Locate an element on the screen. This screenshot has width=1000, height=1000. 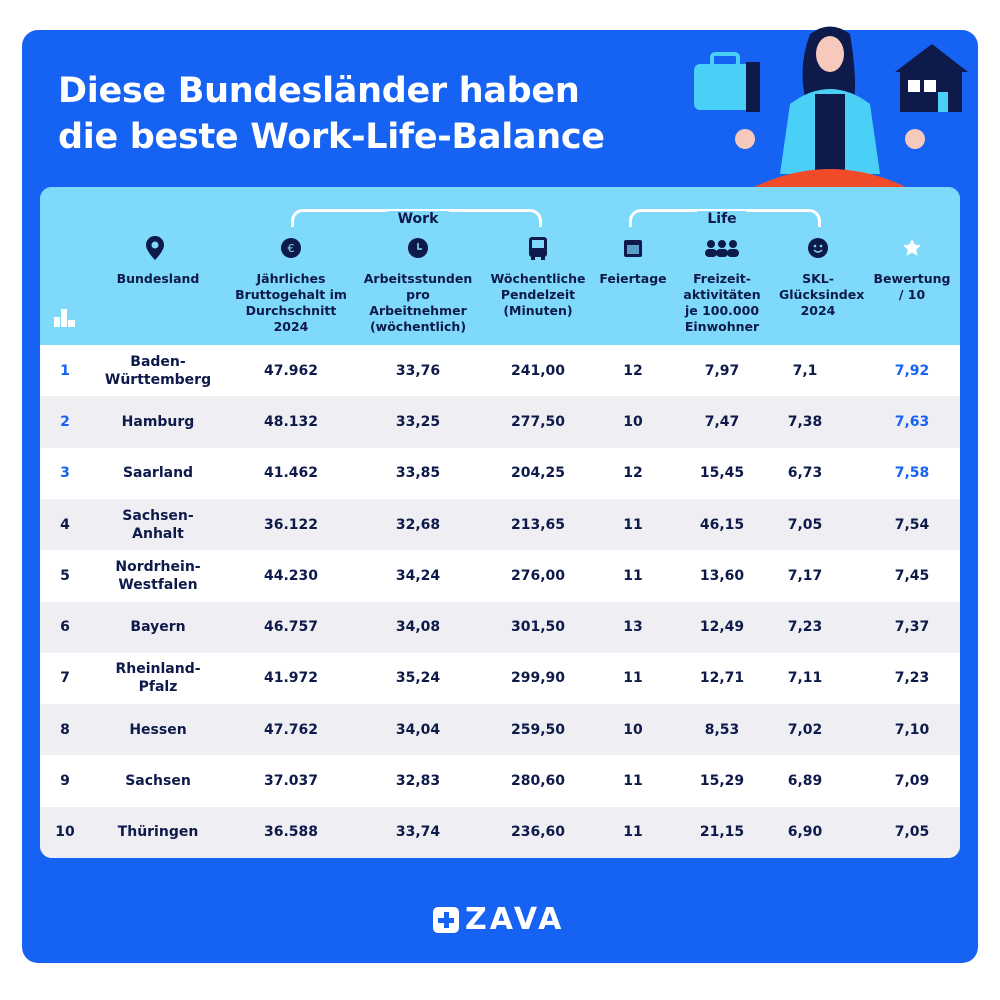
table-row: 8 Hessen 47.762 34,04 259,50 10 8,53 7,02 7,10 is located at coordinates (500, 730).